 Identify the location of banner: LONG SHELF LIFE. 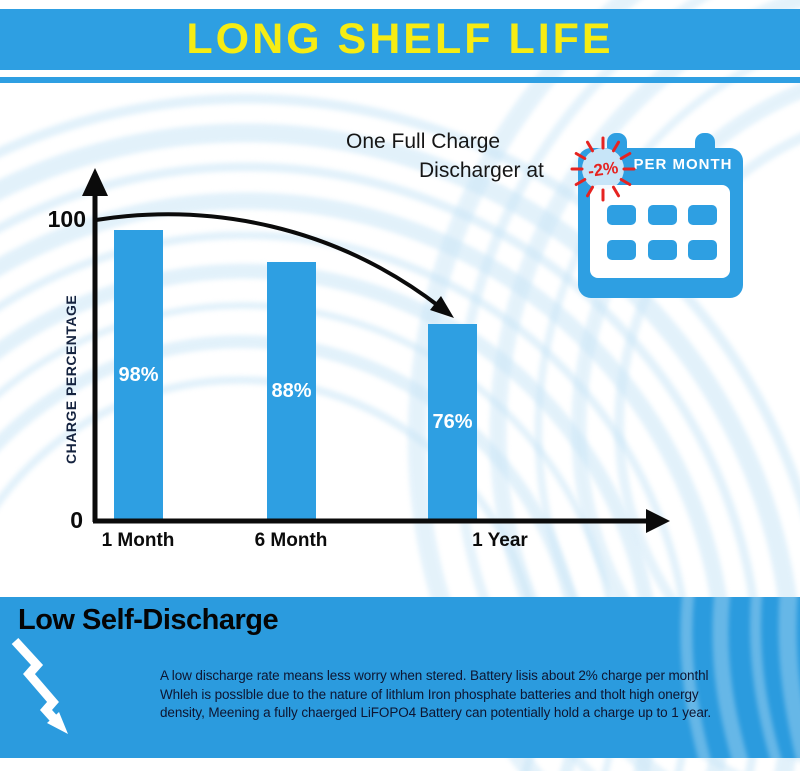
(400, 39).